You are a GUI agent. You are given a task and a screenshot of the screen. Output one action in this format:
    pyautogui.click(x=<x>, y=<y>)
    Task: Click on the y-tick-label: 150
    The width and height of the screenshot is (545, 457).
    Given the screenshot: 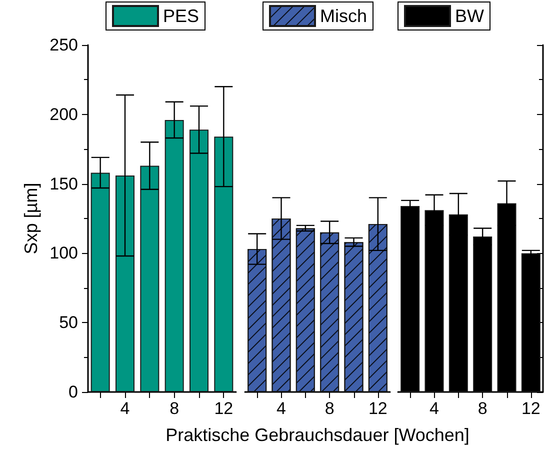 What is the action you would take?
    pyautogui.click(x=64, y=184)
    